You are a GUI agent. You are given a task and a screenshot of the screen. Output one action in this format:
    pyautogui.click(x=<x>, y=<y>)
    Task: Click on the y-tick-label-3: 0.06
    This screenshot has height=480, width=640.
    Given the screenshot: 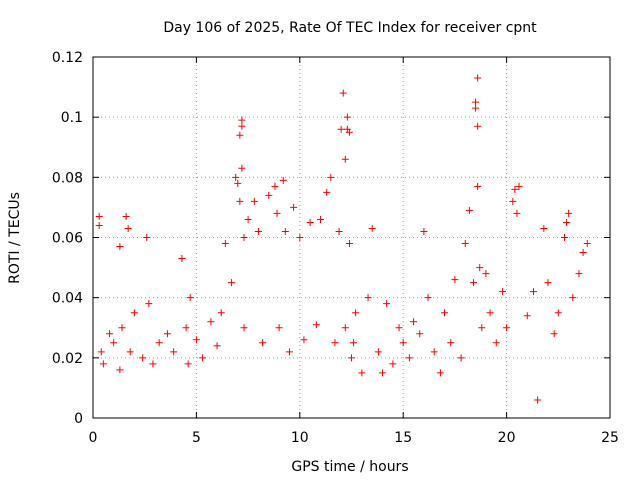 What is the action you would take?
    pyautogui.click(x=67, y=239)
    